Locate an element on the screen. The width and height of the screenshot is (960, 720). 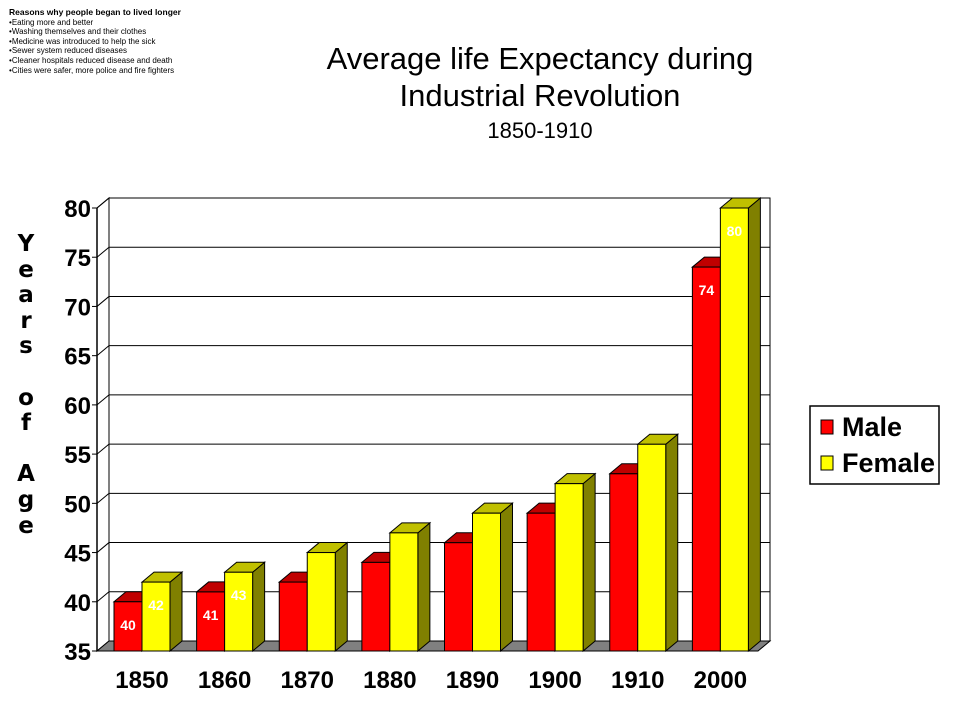
y-tick-label: 80 is located at coordinates (77, 209).